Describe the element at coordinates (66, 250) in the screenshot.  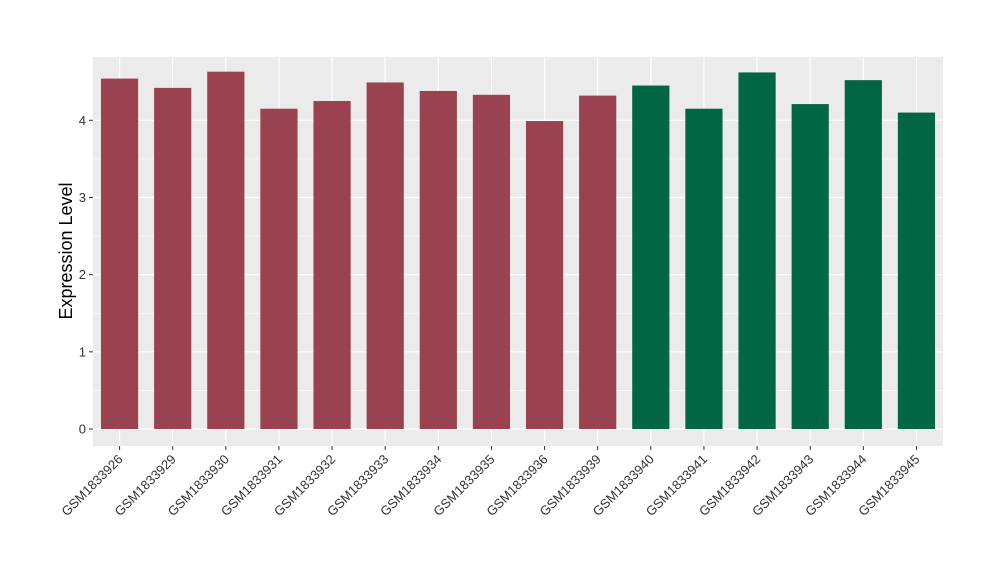
I see `y-axis-title: Expression Level` at that location.